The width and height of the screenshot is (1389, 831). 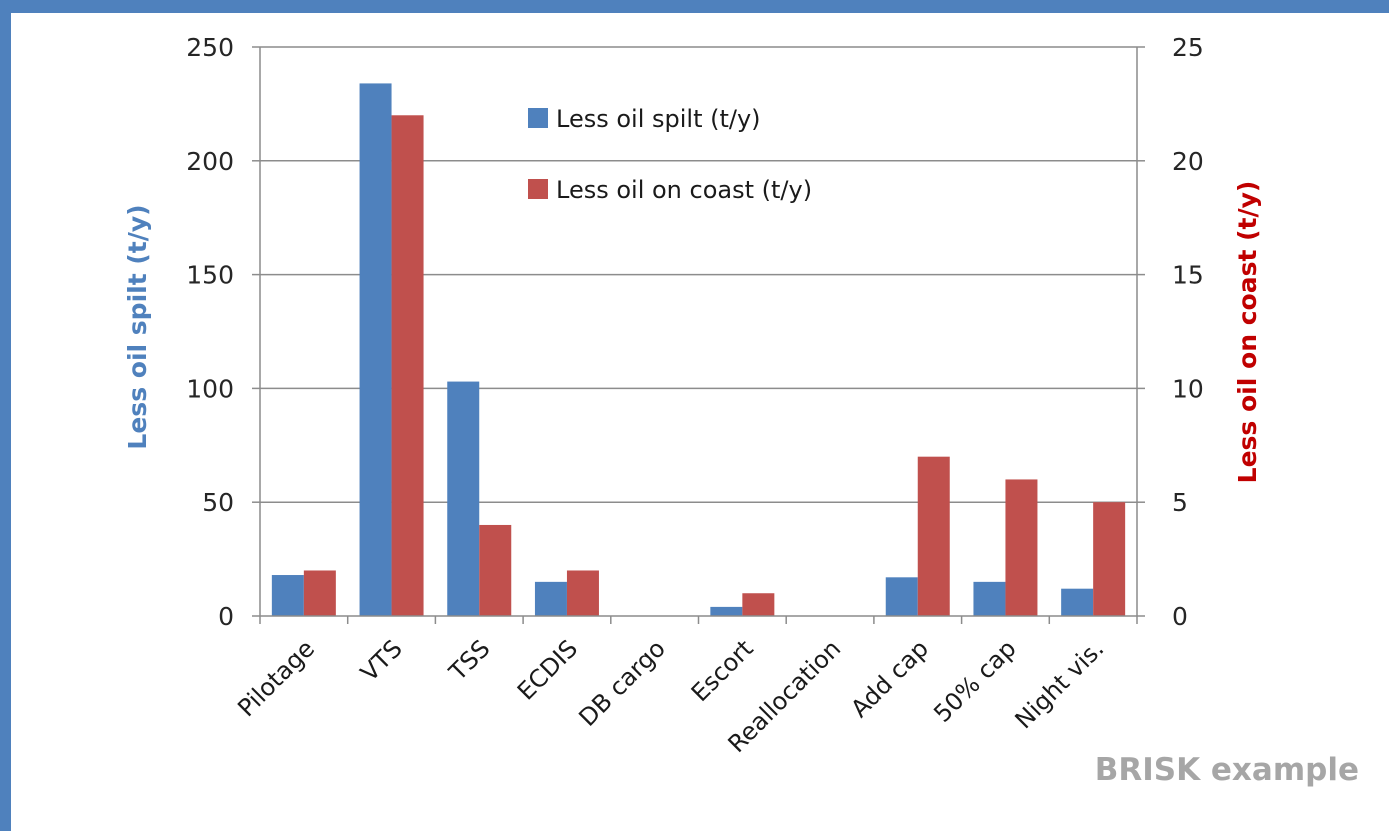 What do you see at coordinates (694, 6) in the screenshot?
I see `slide-frame-top` at bounding box center [694, 6].